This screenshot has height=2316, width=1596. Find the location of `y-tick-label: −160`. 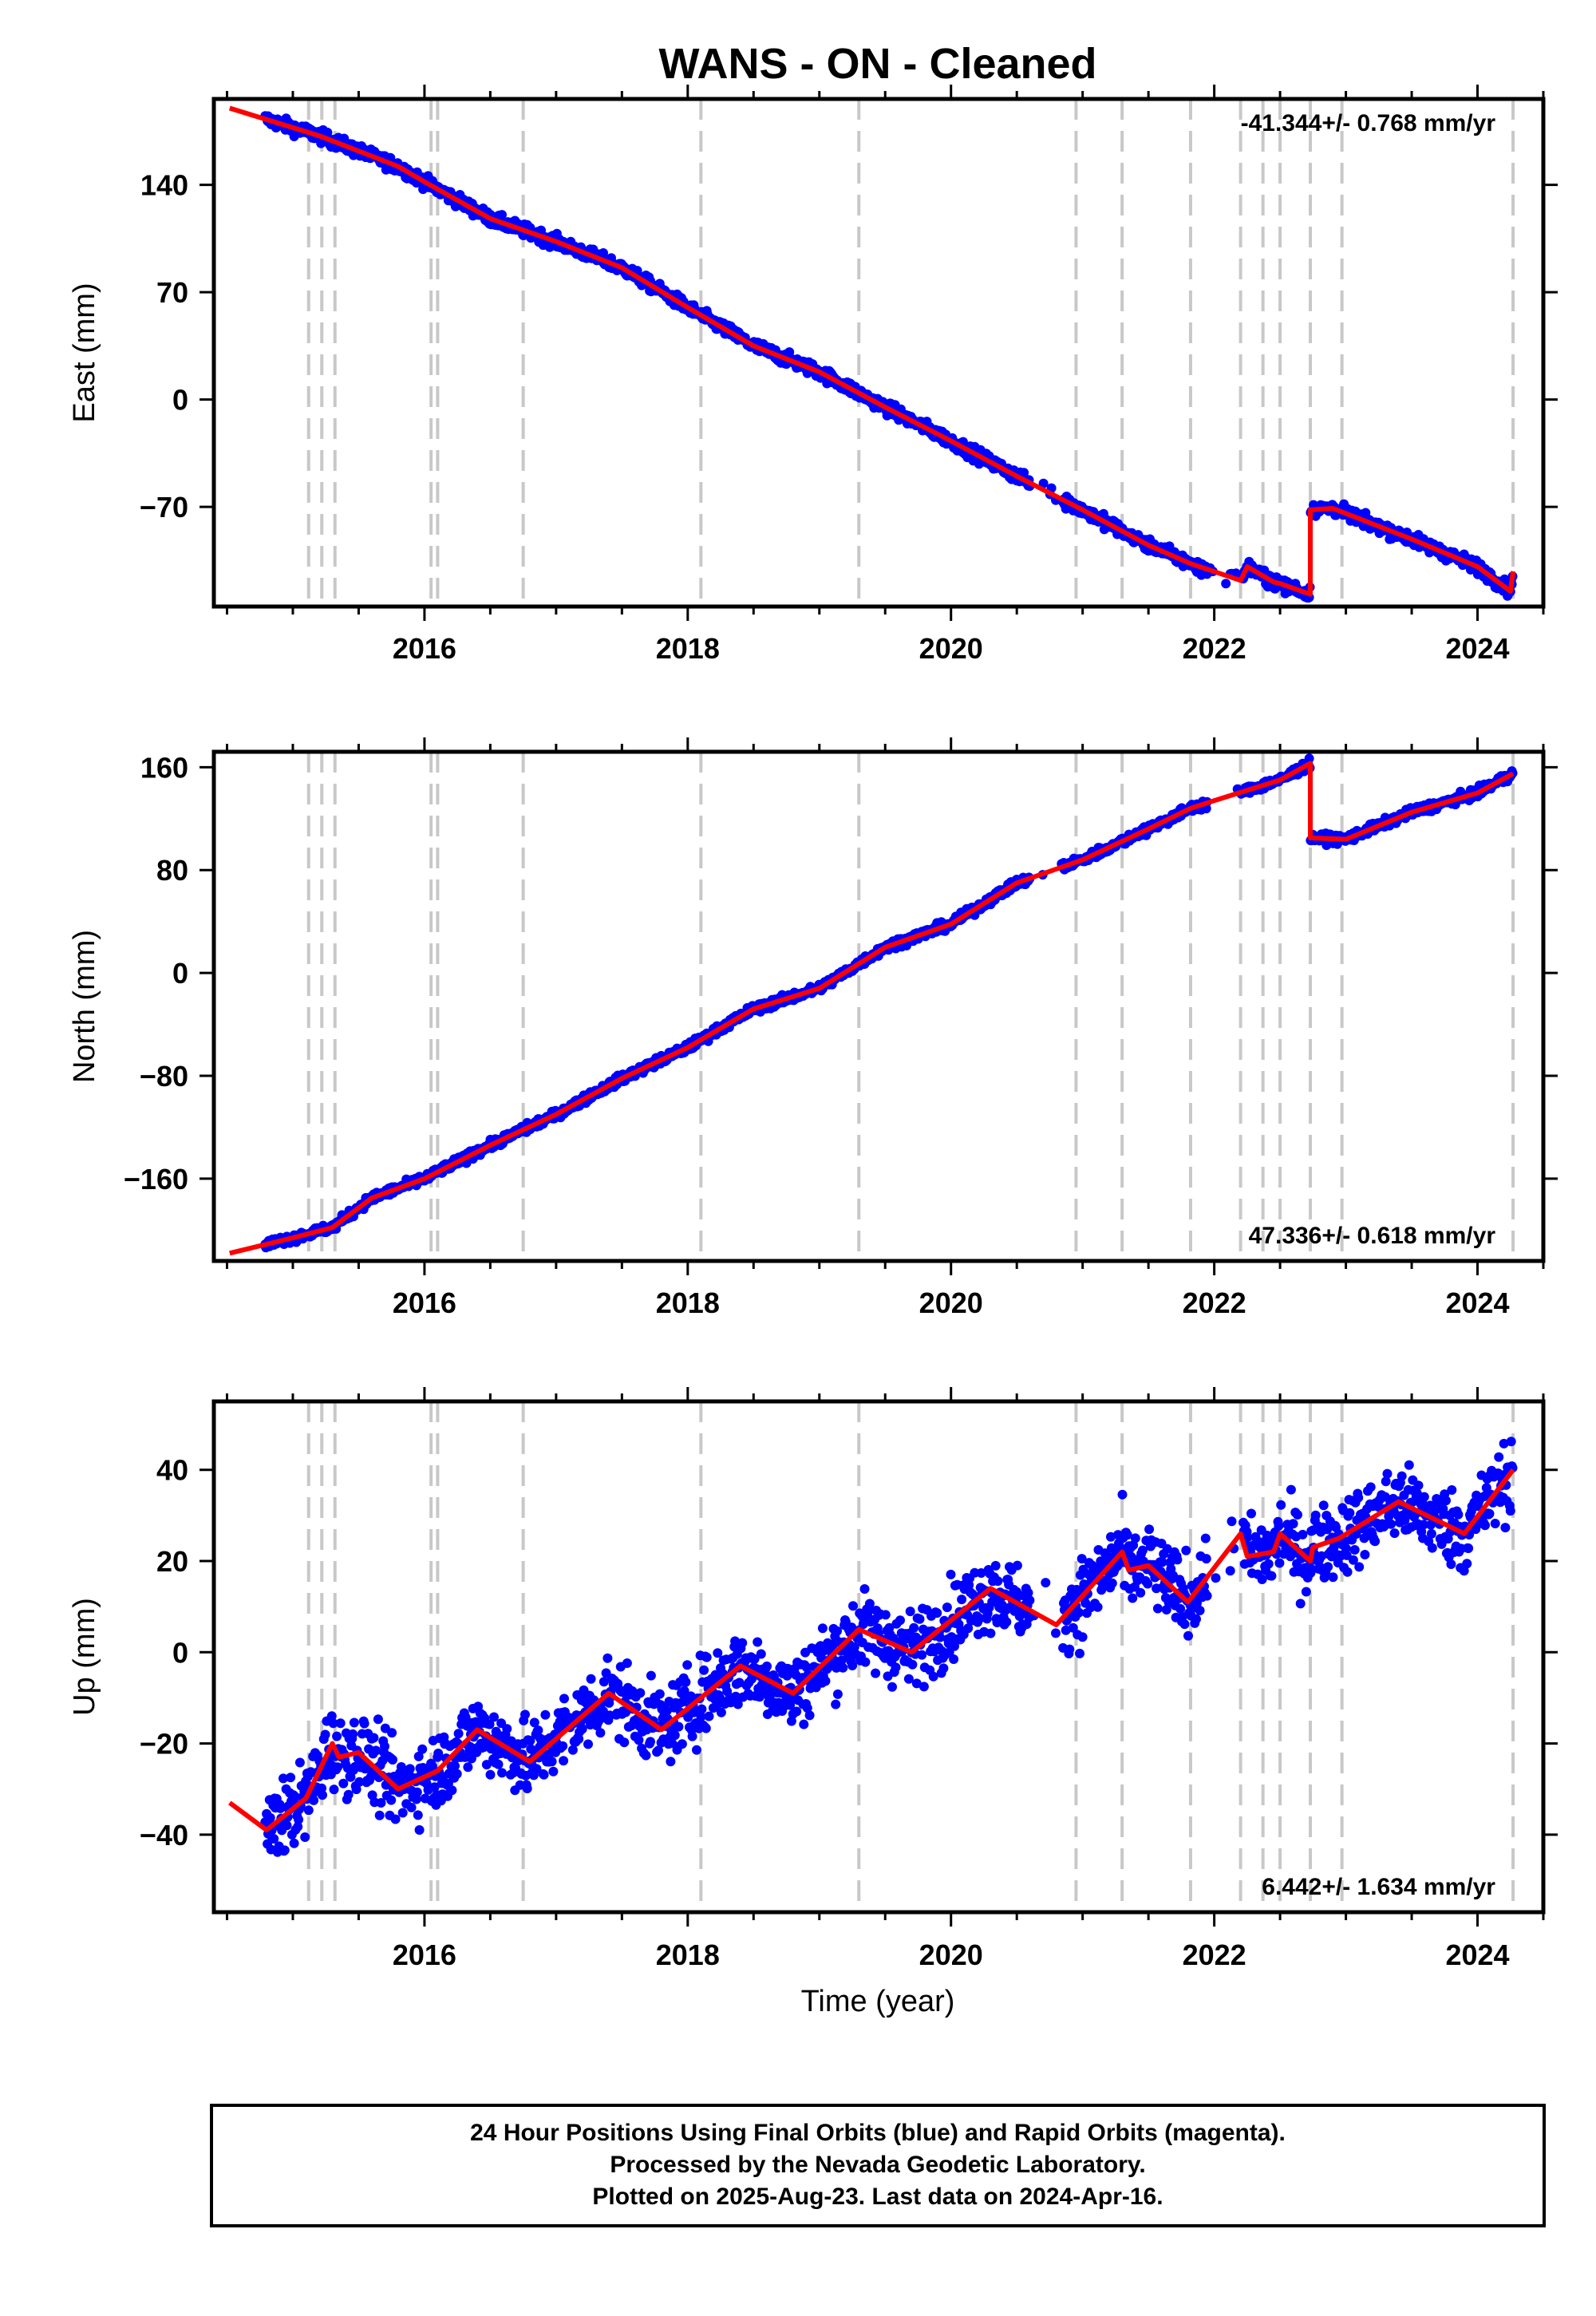

y-tick-label: −160 is located at coordinates (156, 1179).